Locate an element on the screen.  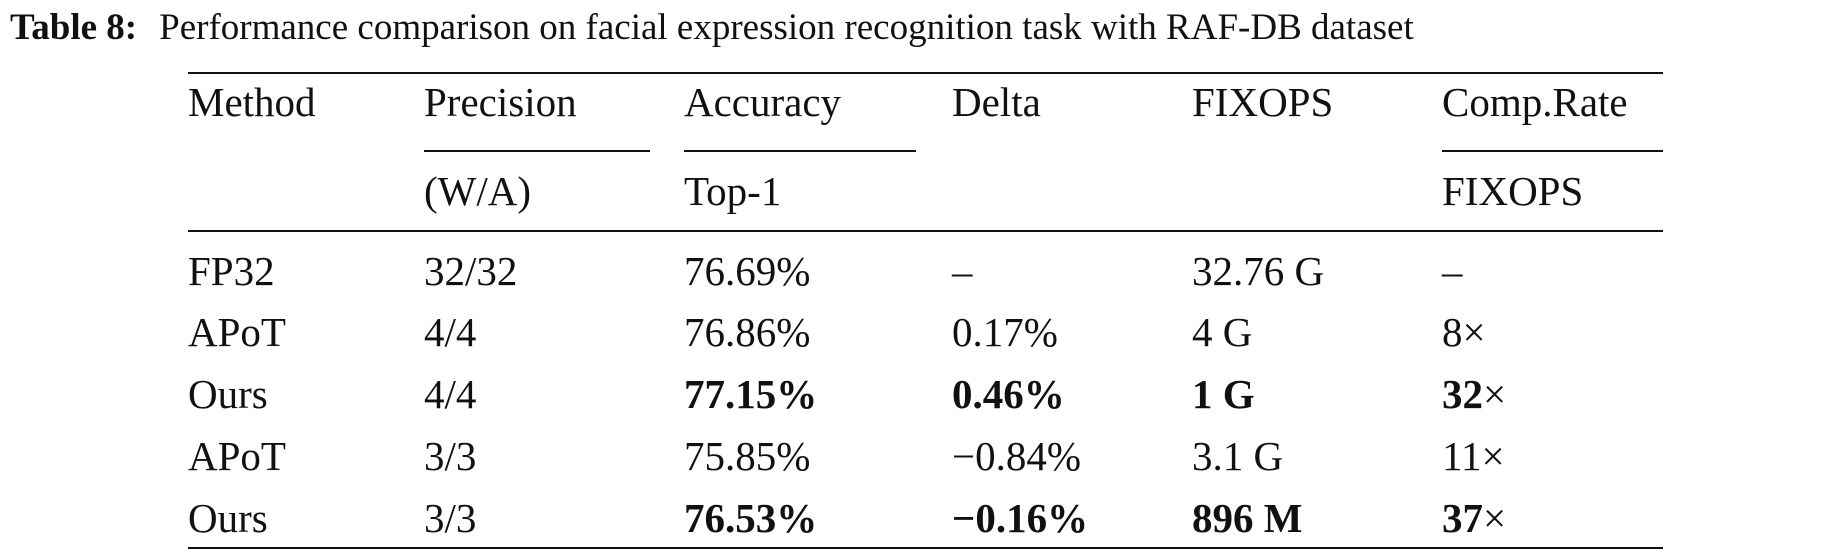
accuracy-cmidrule is located at coordinates (800, 151).